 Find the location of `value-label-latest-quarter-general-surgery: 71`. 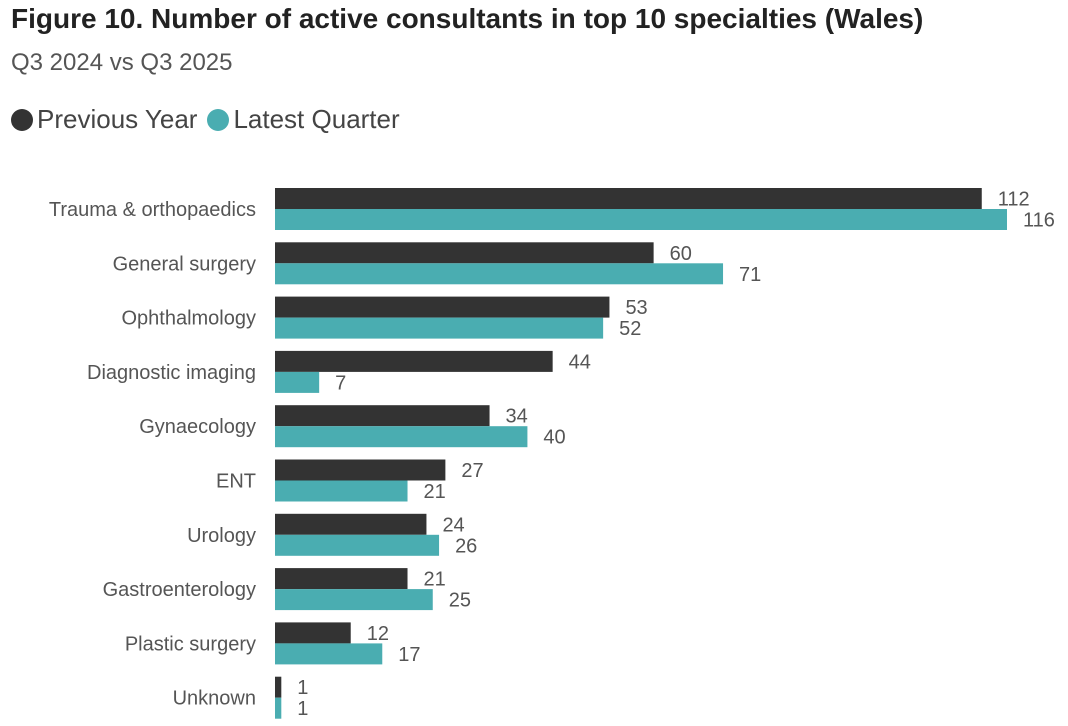

value-label-latest-quarter-general-surgery: 71 is located at coordinates (750, 275).